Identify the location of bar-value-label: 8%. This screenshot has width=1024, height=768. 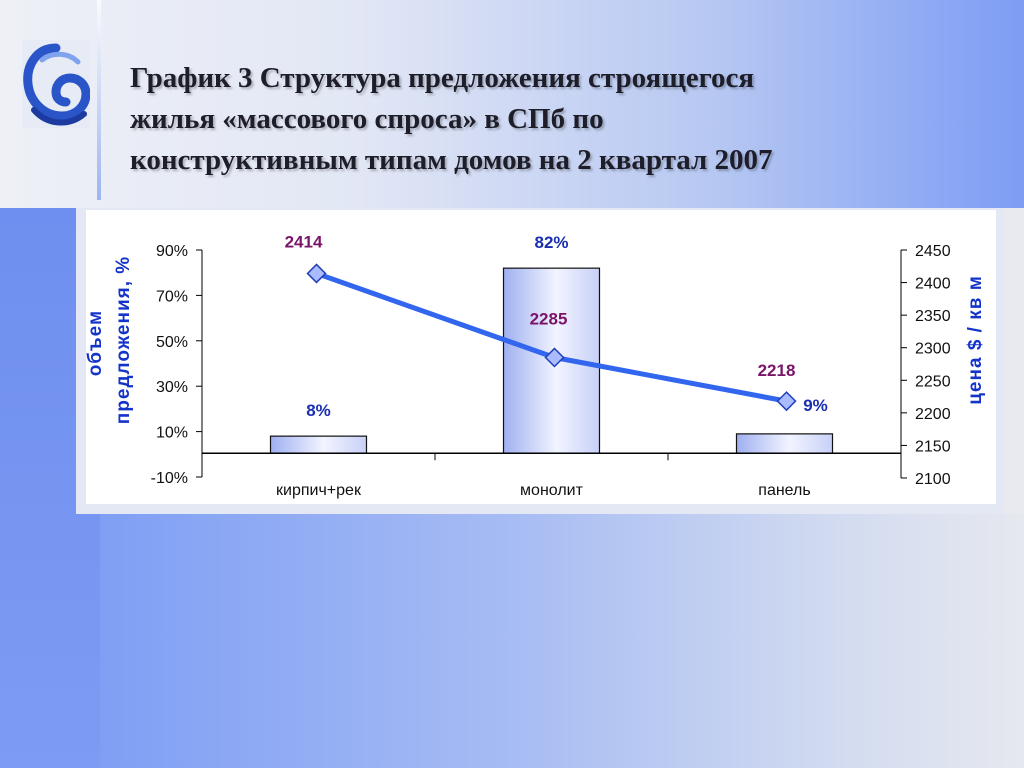
(318, 410).